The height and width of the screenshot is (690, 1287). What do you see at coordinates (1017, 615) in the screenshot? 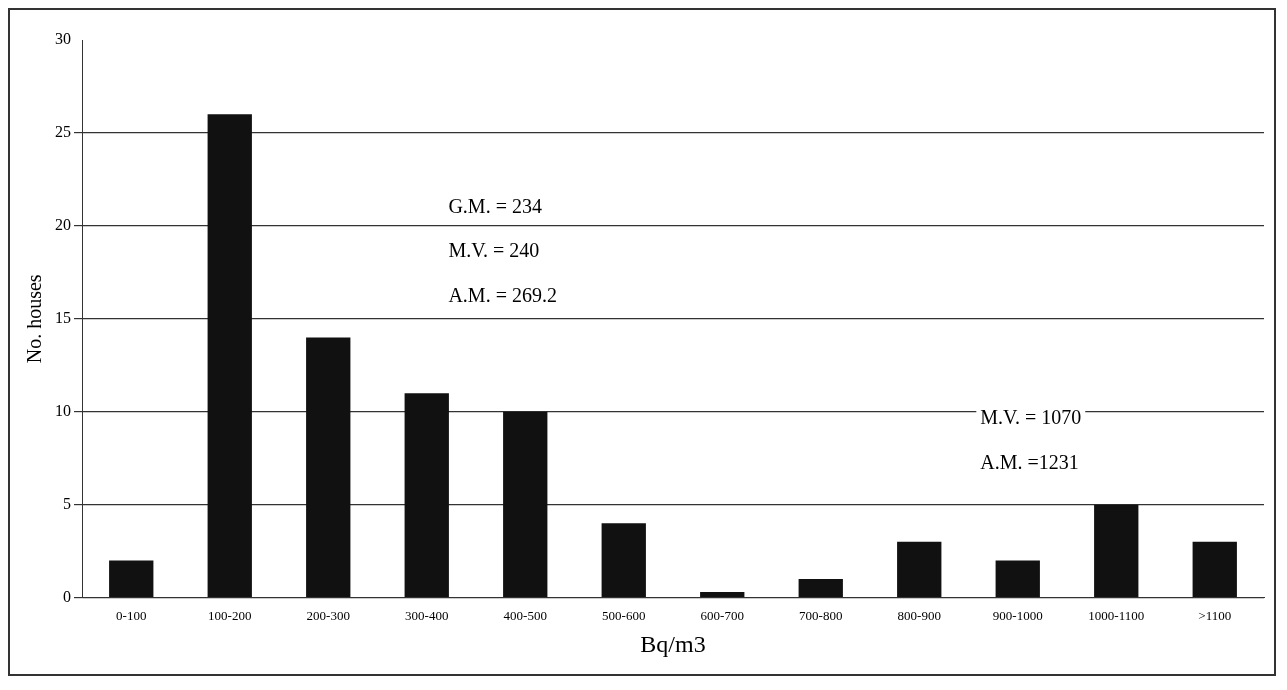
I see `x-tick-label: 900-1000` at bounding box center [1017, 615].